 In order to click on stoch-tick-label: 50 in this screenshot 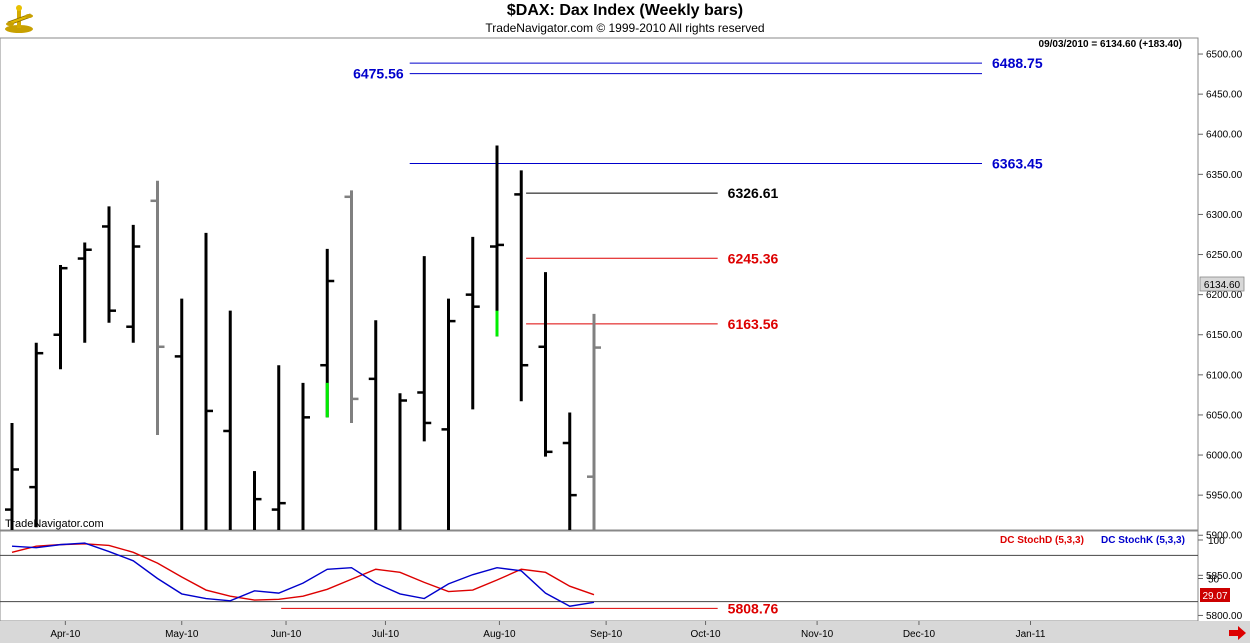, I will do `click(1214, 580)`.